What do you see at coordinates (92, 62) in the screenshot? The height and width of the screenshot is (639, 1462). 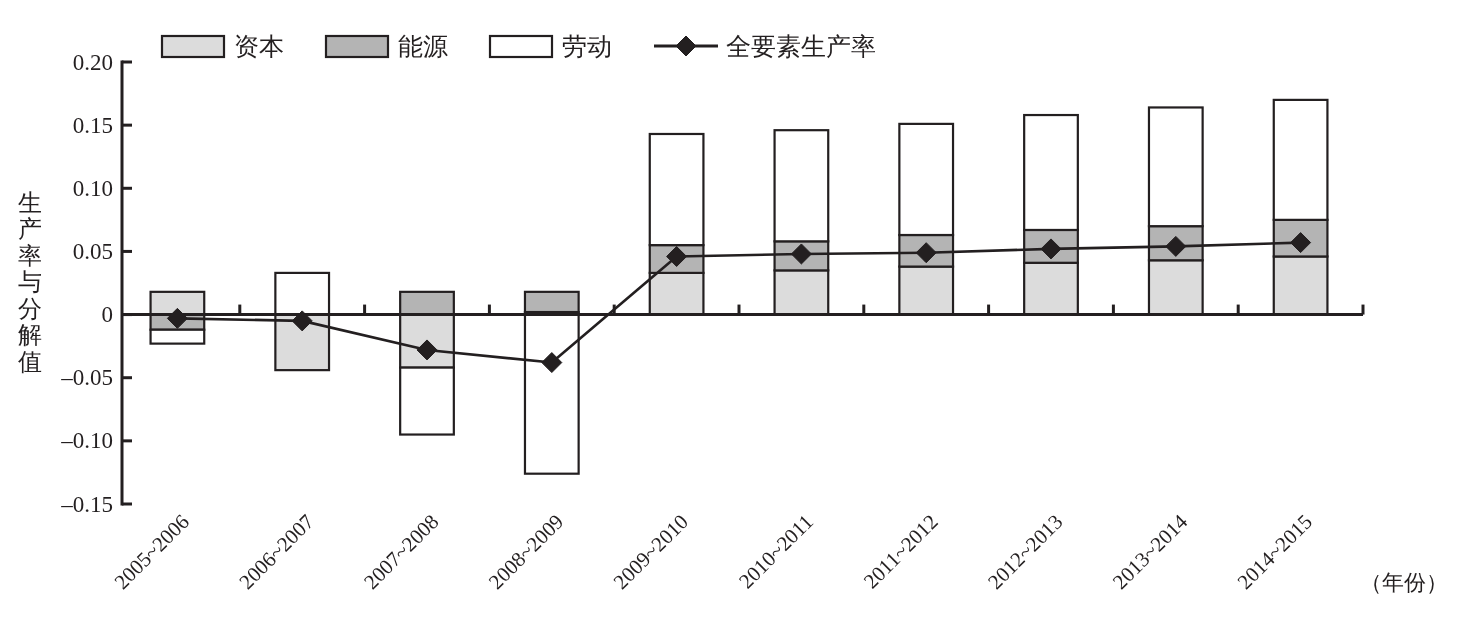 I see `y-tick-label: 0.20` at bounding box center [92, 62].